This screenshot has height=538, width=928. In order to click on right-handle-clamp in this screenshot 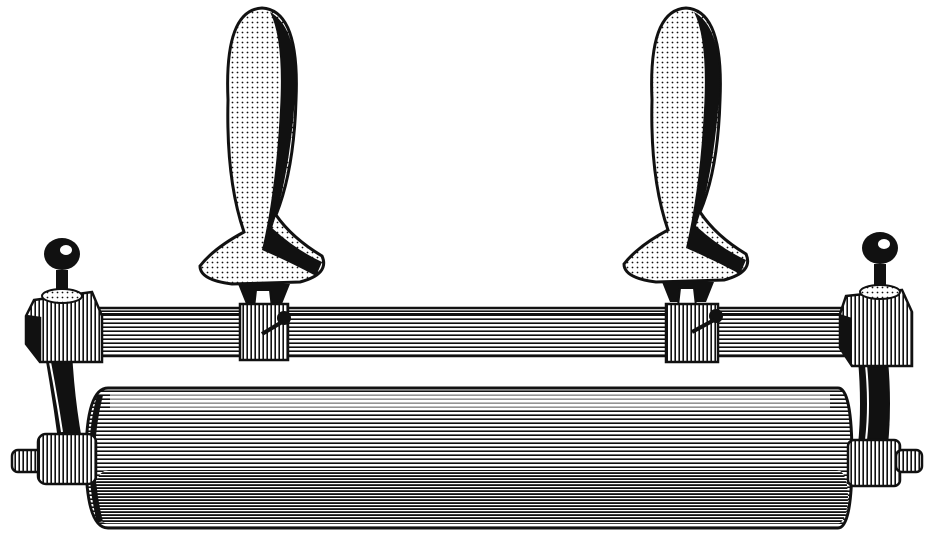, I will do `click(693, 333)`.